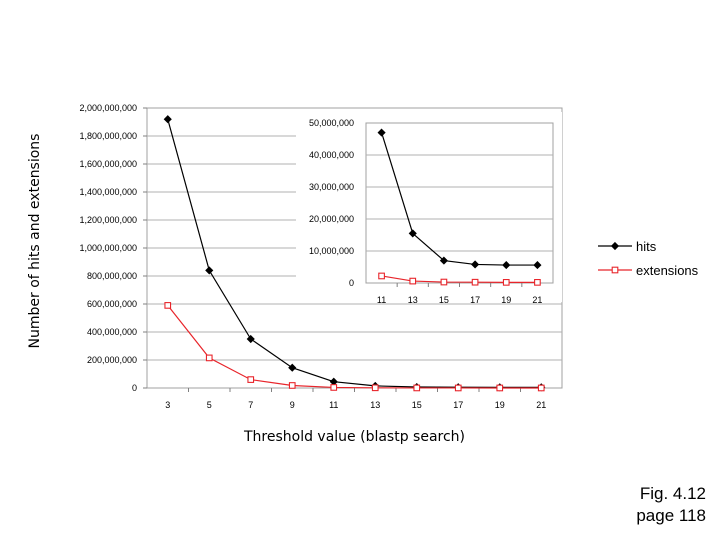  What do you see at coordinates (108, 136) in the screenshot?
I see `main-y-tick-label: 1,800,000,000` at bounding box center [108, 136].